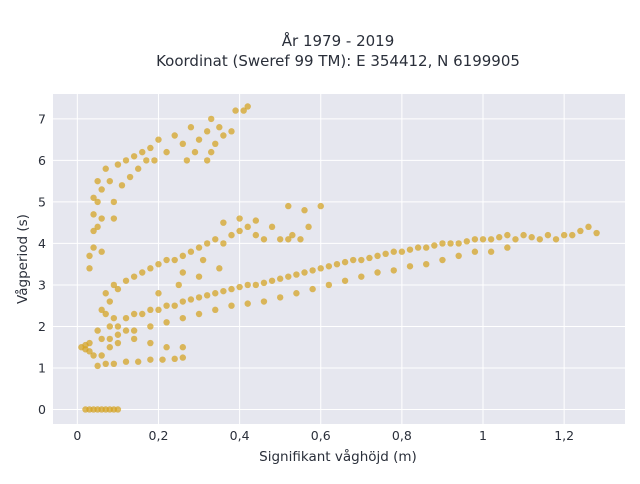  I want to click on x-tick-label: 0, so click(77, 435).